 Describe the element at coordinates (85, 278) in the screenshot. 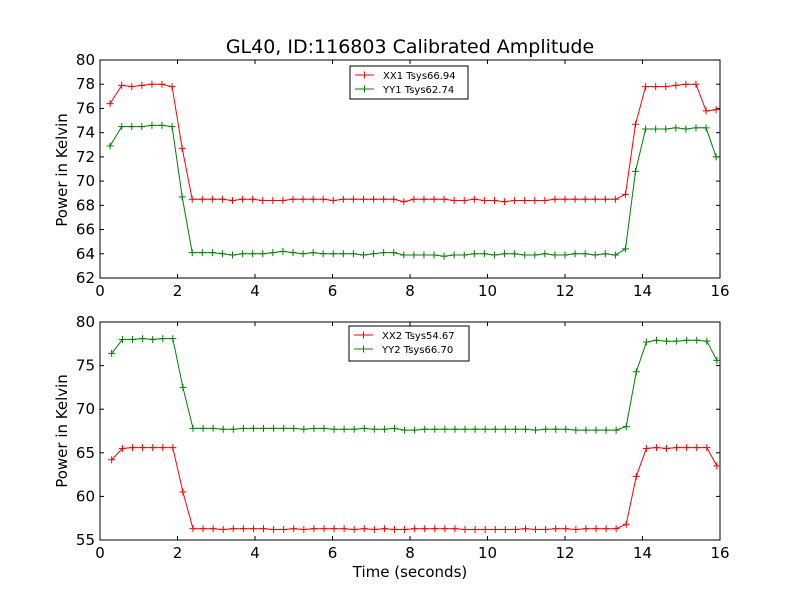

I see `top-chart-y-tick-label: 62` at that location.